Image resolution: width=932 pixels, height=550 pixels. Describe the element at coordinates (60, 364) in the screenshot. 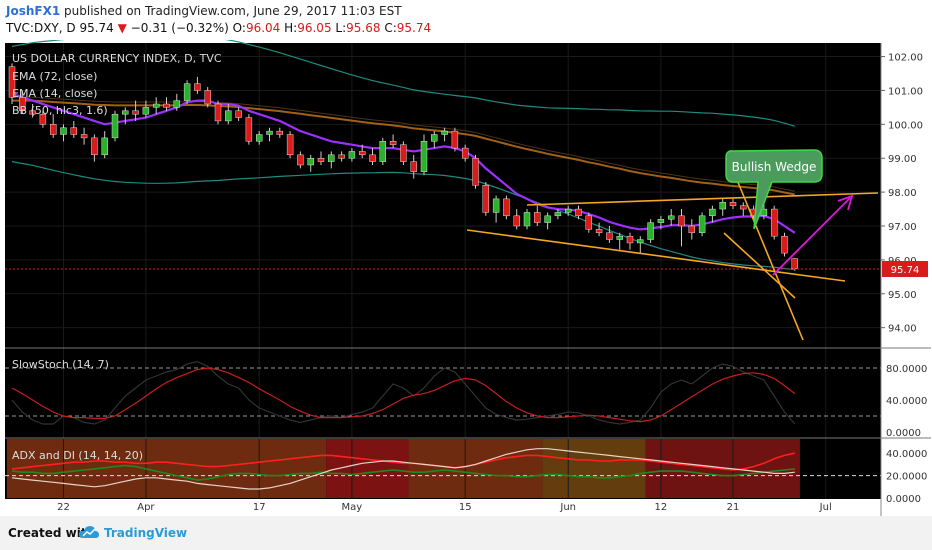

I see `stoch-title: SlowStoch (14, 7)` at that location.